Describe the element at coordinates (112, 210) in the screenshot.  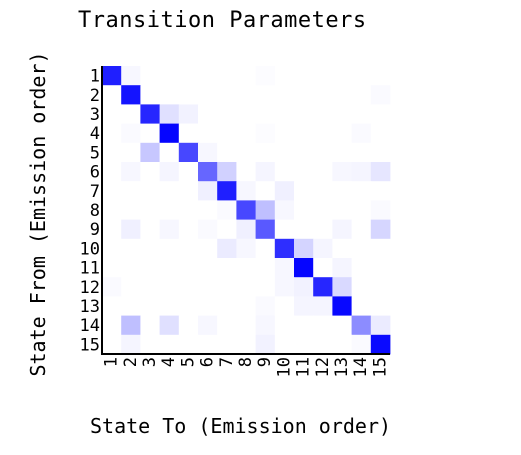
I see `heatmap-cell-r8-c1` at that location.